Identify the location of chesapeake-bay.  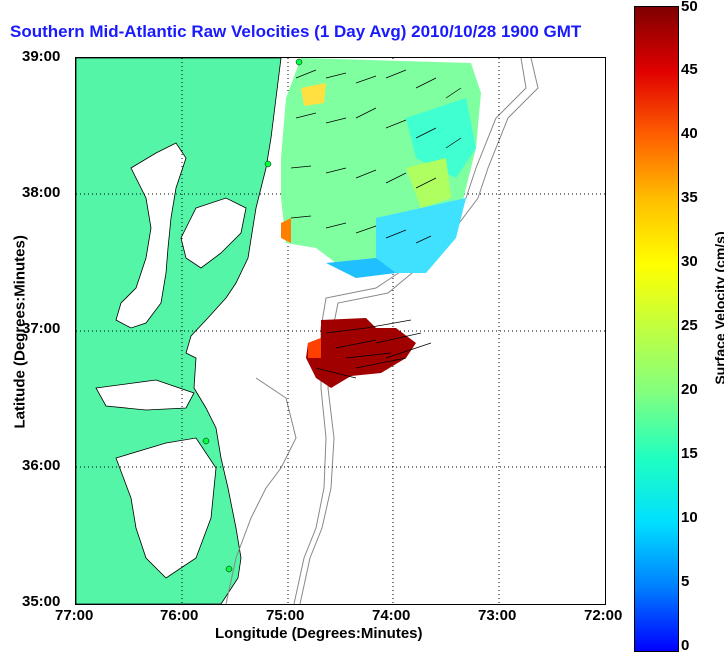
(151, 235).